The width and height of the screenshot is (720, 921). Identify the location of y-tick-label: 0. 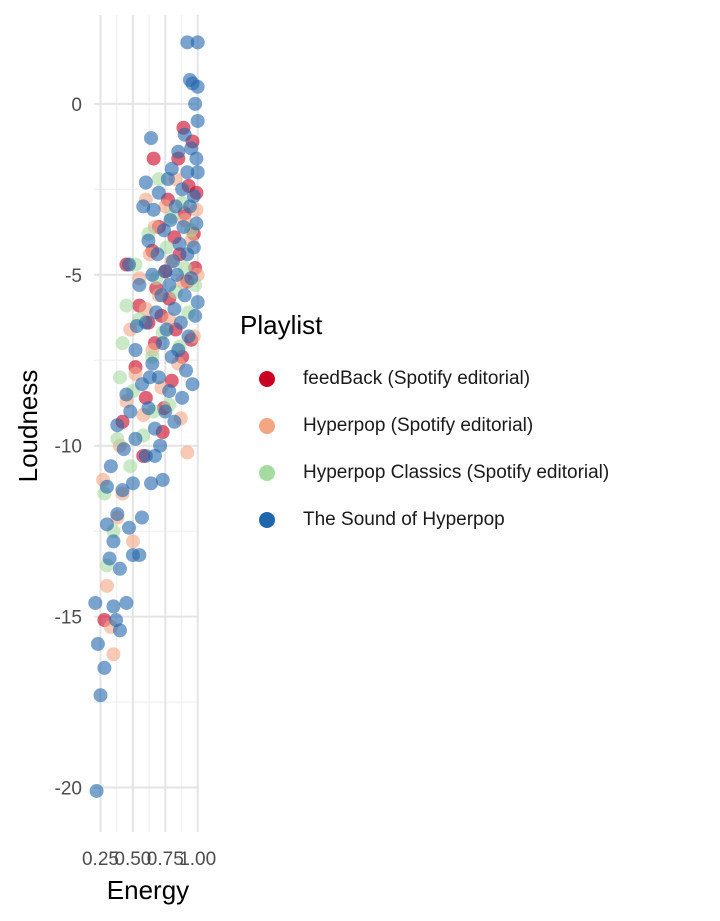
(76, 105).